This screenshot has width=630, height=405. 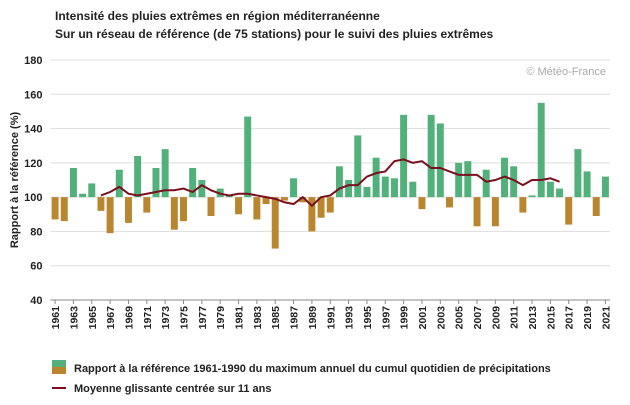 What do you see at coordinates (221, 318) in the screenshot?
I see `x-tick-label: 1979` at bounding box center [221, 318].